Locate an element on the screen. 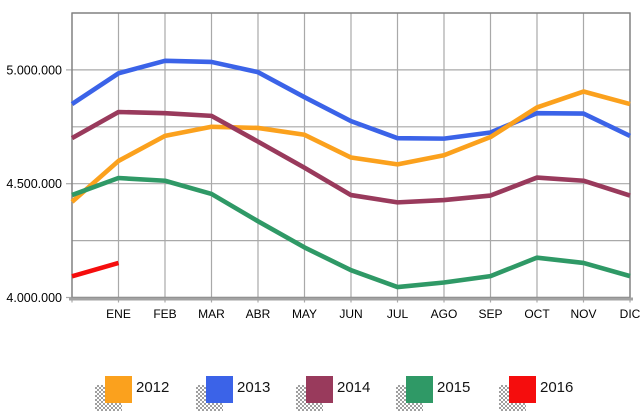  y-tick-label: 5.000.000 is located at coordinates (34, 70).